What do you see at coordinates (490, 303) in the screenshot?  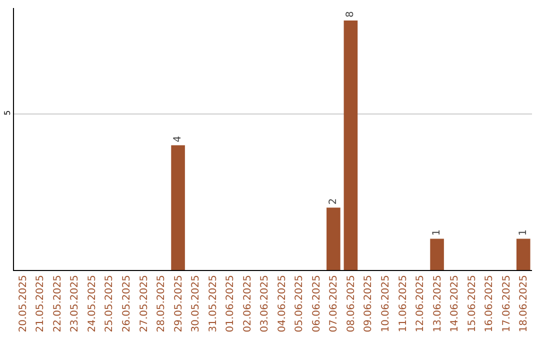 I see `x-tick-label: 16.06.2025` at bounding box center [490, 303].